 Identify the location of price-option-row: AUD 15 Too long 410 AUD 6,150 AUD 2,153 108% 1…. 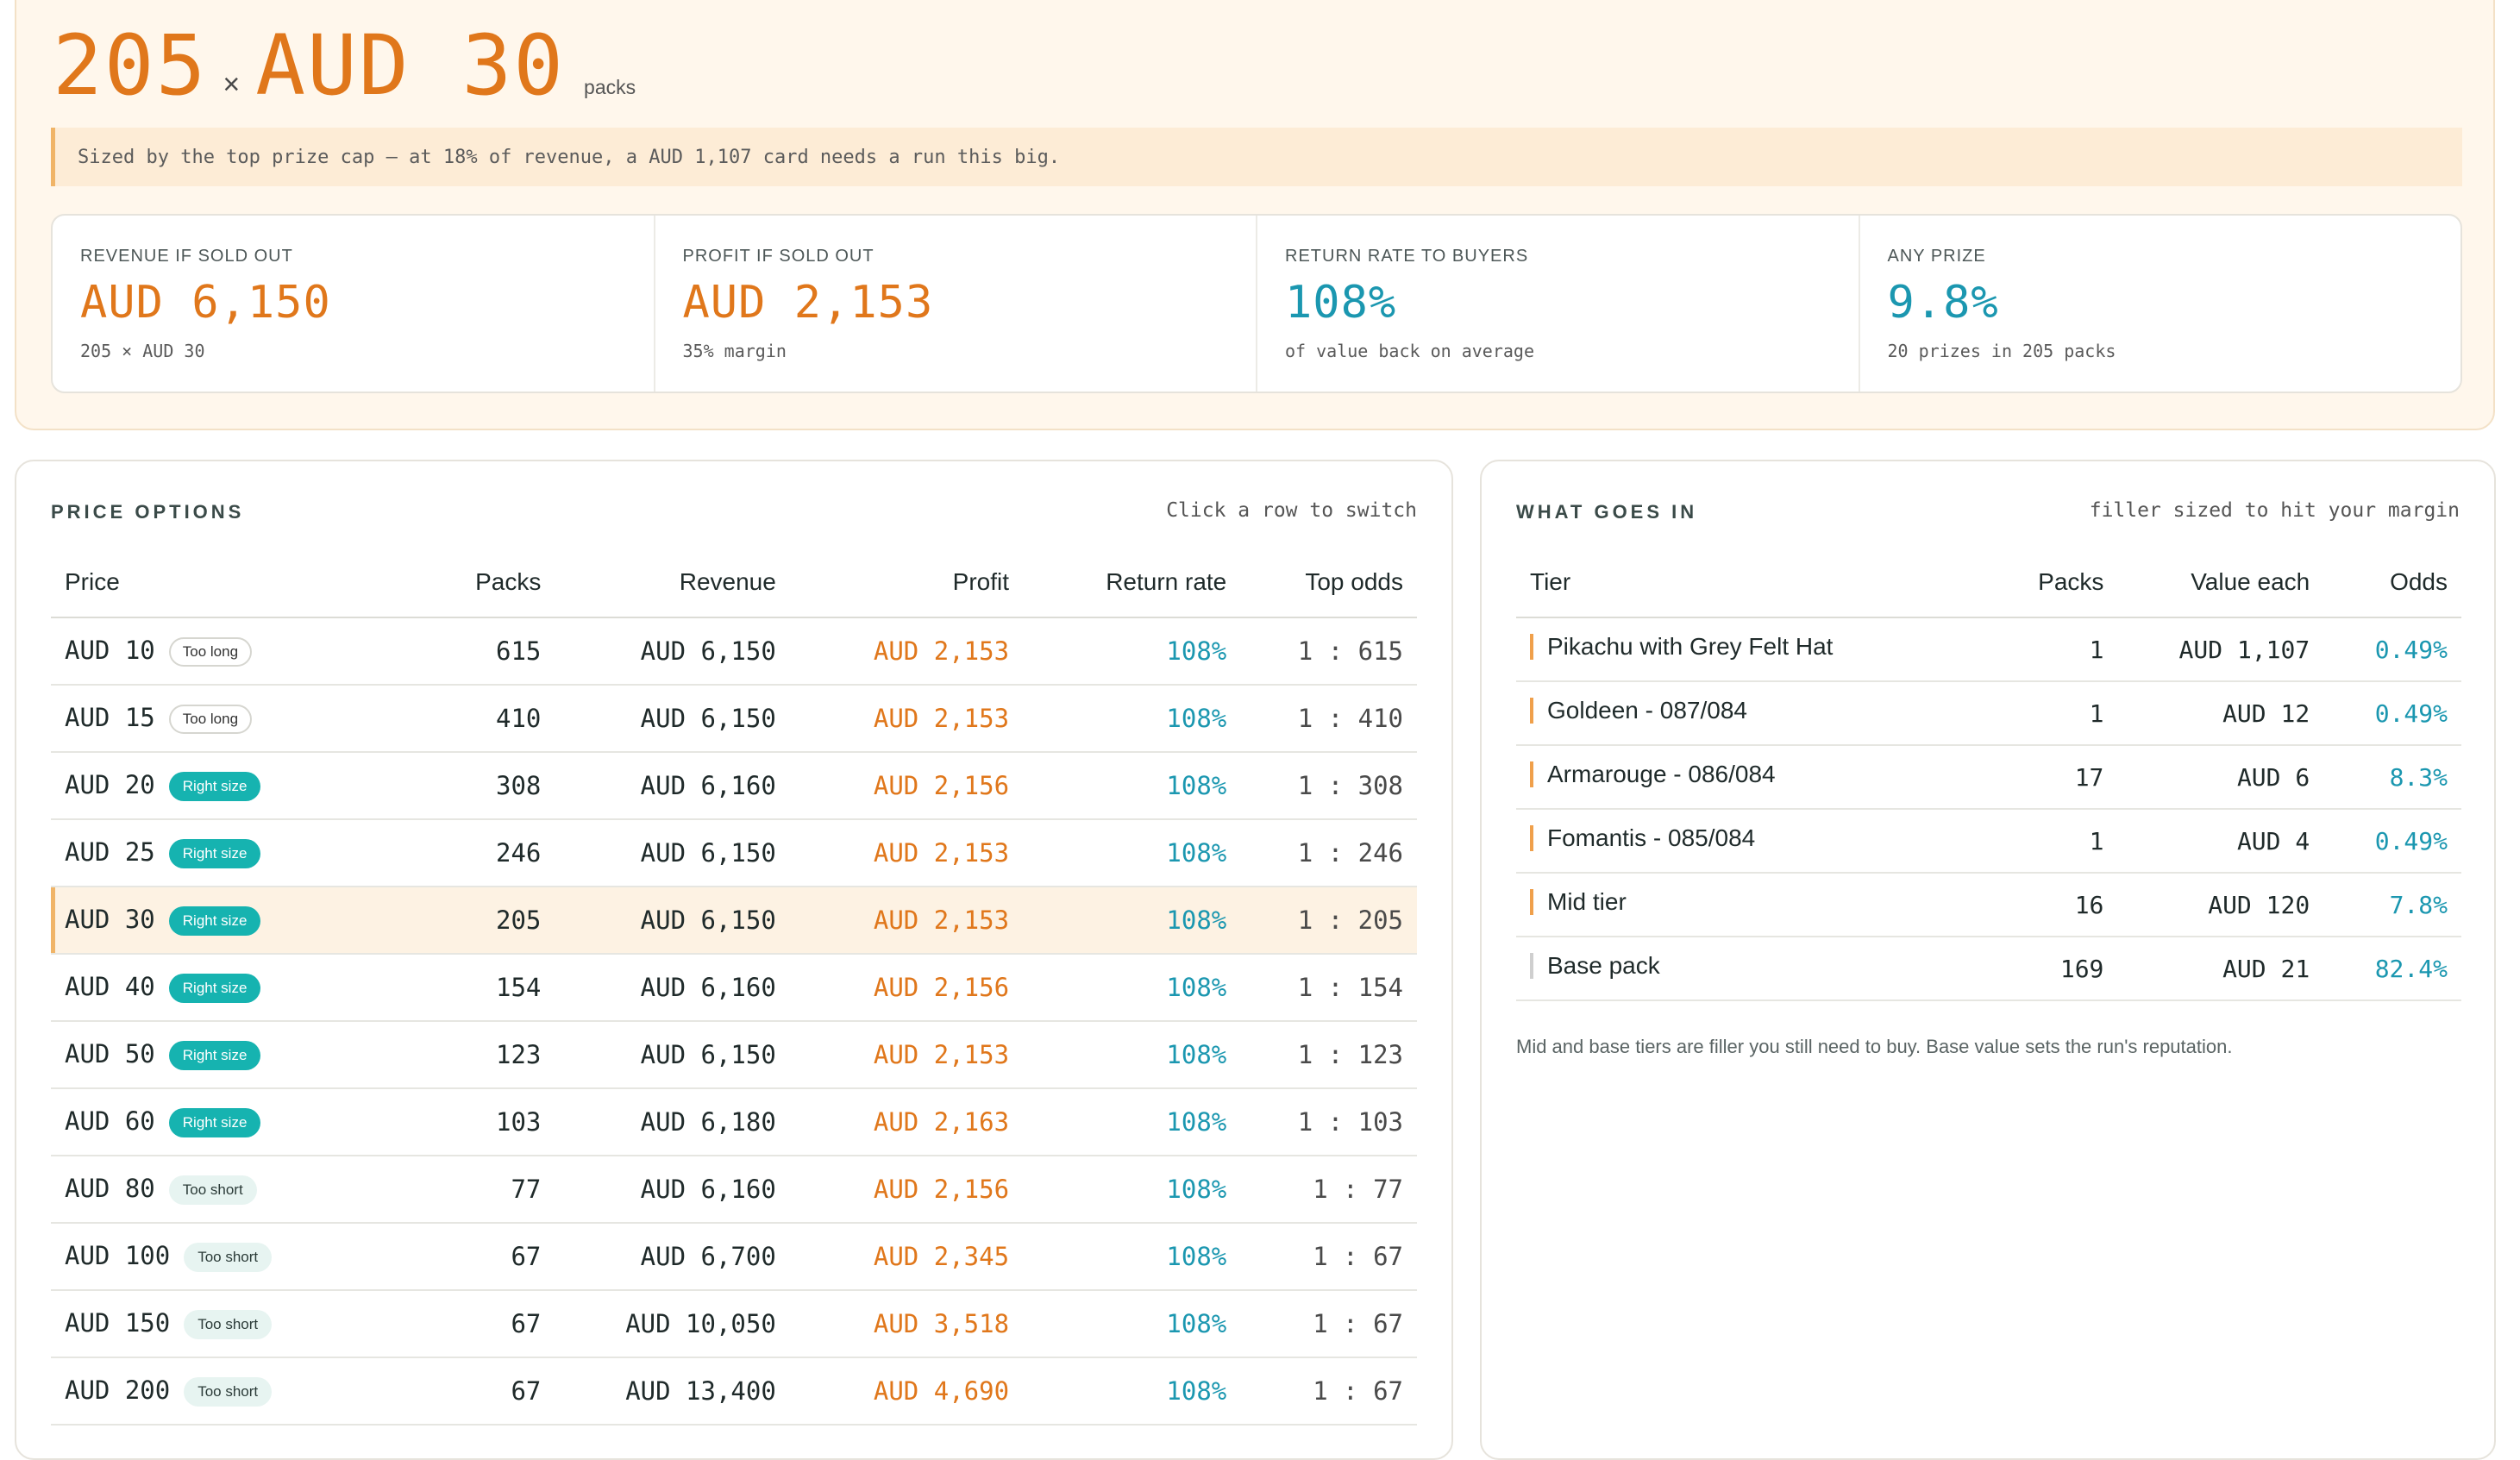
(734, 719).